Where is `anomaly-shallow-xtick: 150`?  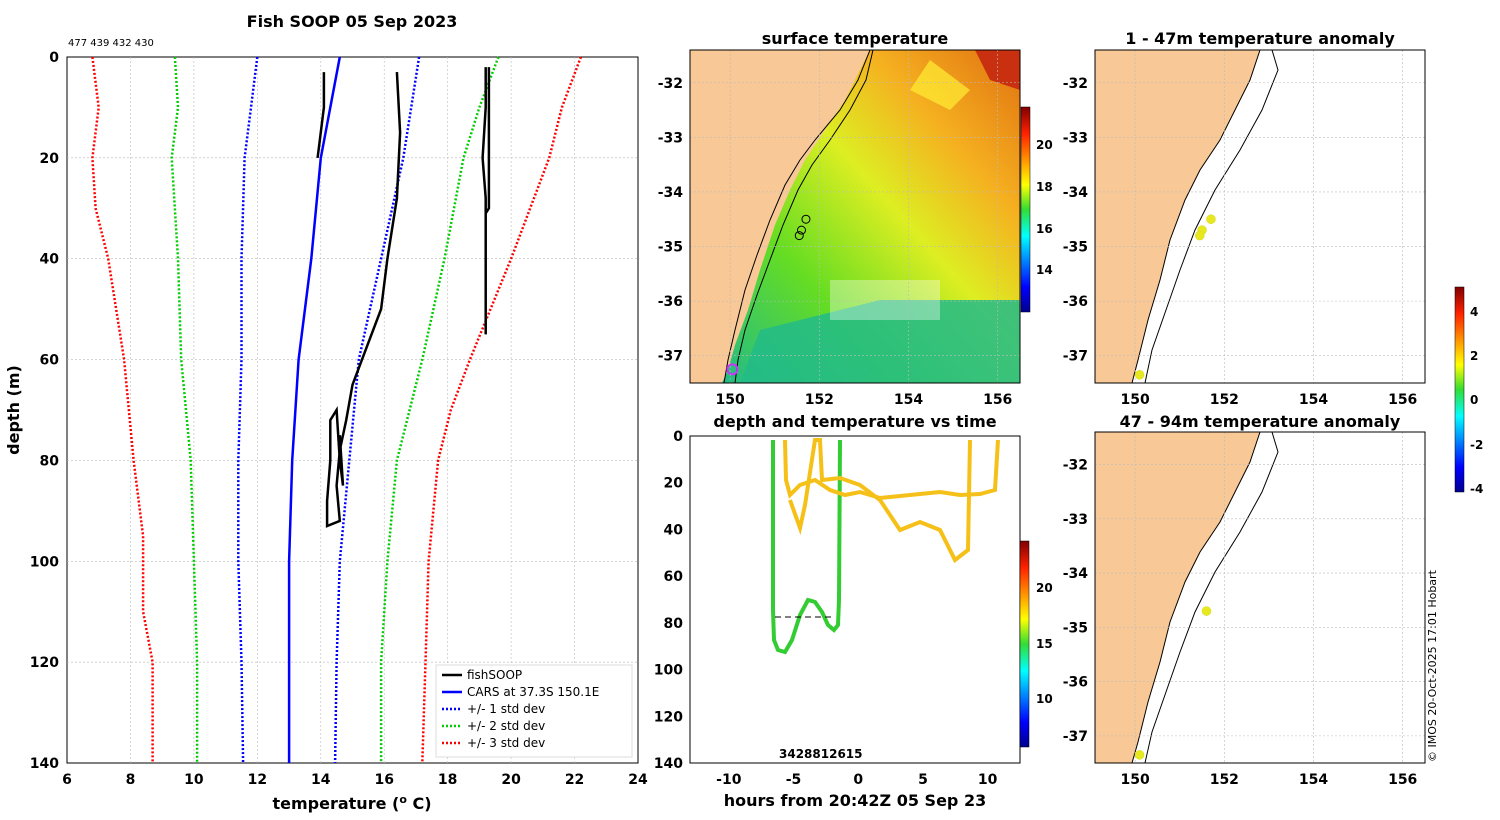
anomaly-shallow-xtick: 150 is located at coordinates (1135, 400).